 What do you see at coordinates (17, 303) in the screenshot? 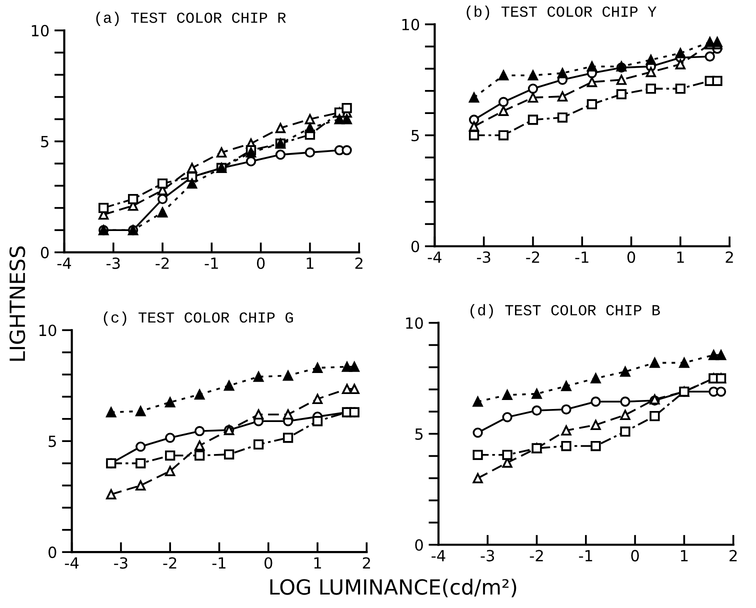
I see `y-axis-title: LIGHTNESS` at bounding box center [17, 303].